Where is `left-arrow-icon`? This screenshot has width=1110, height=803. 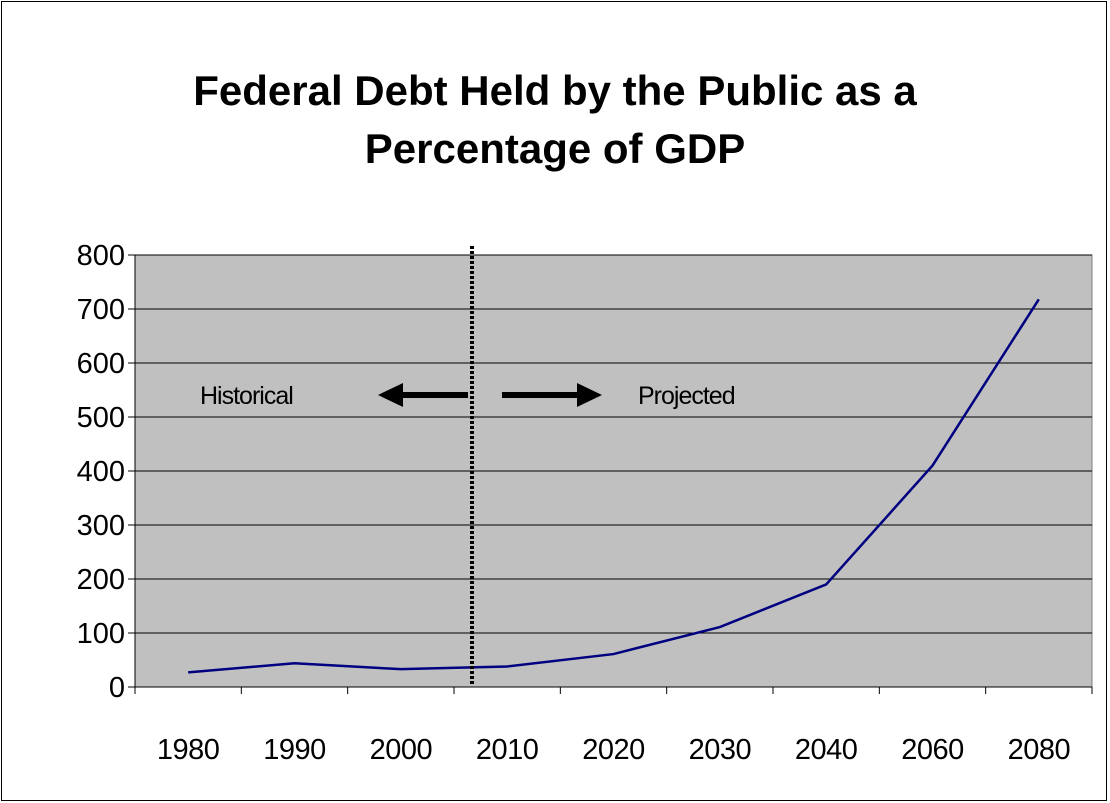 left-arrow-icon is located at coordinates (423, 395).